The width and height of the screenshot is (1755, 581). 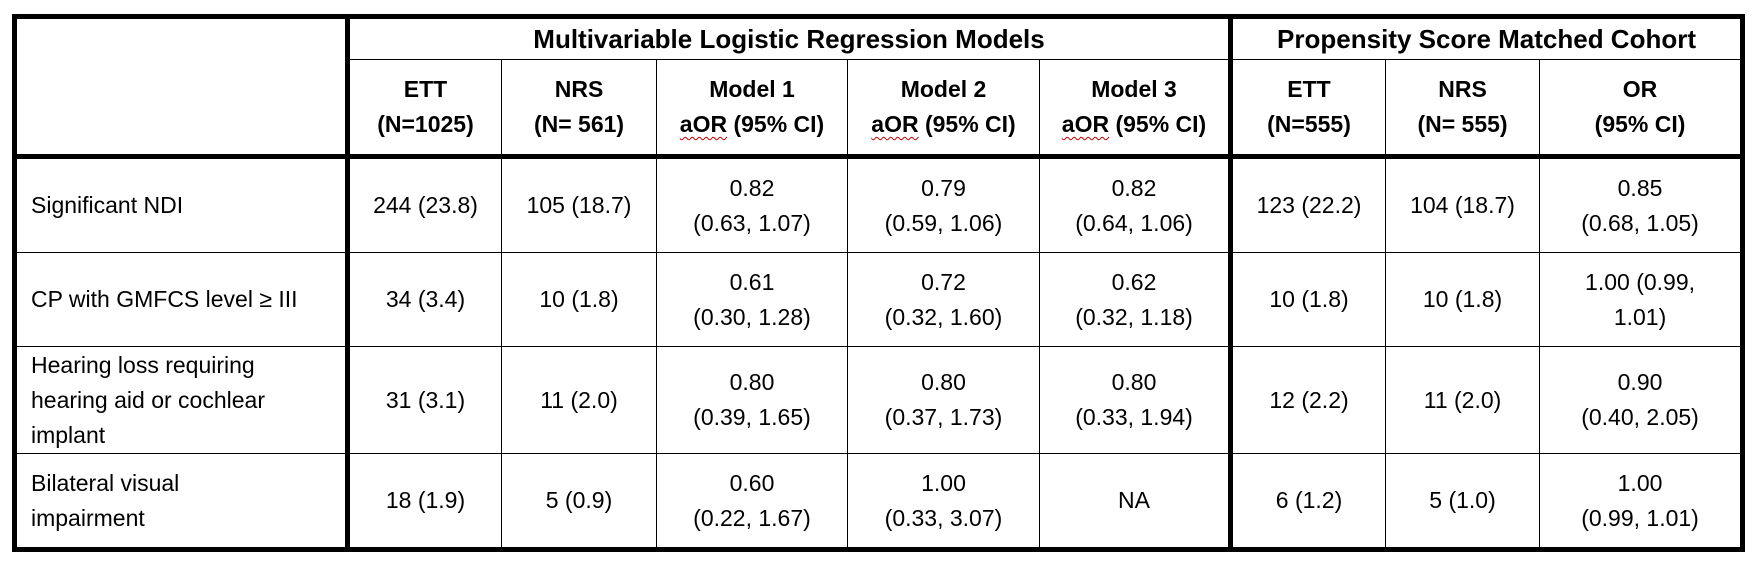 I want to click on table-cell: 0.85 (0.68, 1.05), so click(x=1642, y=204).